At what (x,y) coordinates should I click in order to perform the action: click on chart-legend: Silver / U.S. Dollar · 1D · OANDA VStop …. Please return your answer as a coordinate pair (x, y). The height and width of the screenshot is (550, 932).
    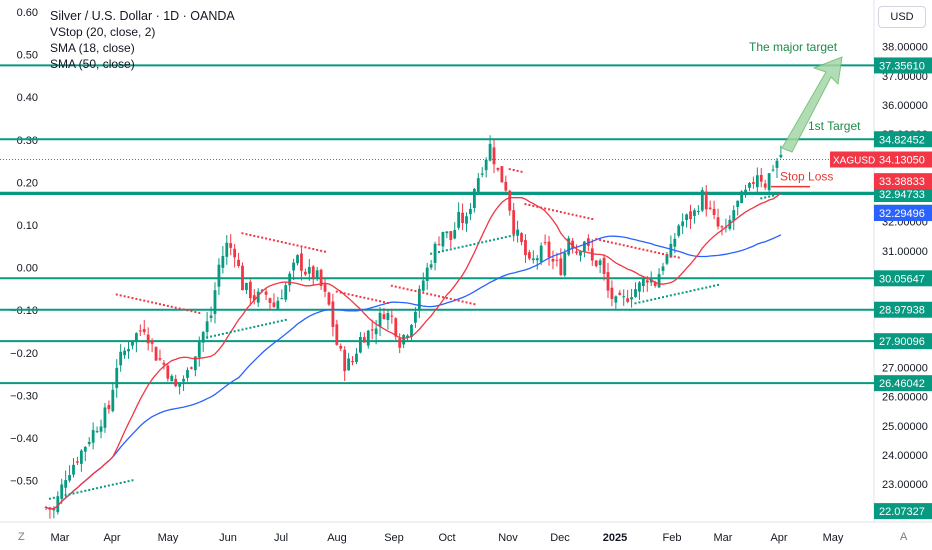
    Looking at the image, I should click on (142, 40).